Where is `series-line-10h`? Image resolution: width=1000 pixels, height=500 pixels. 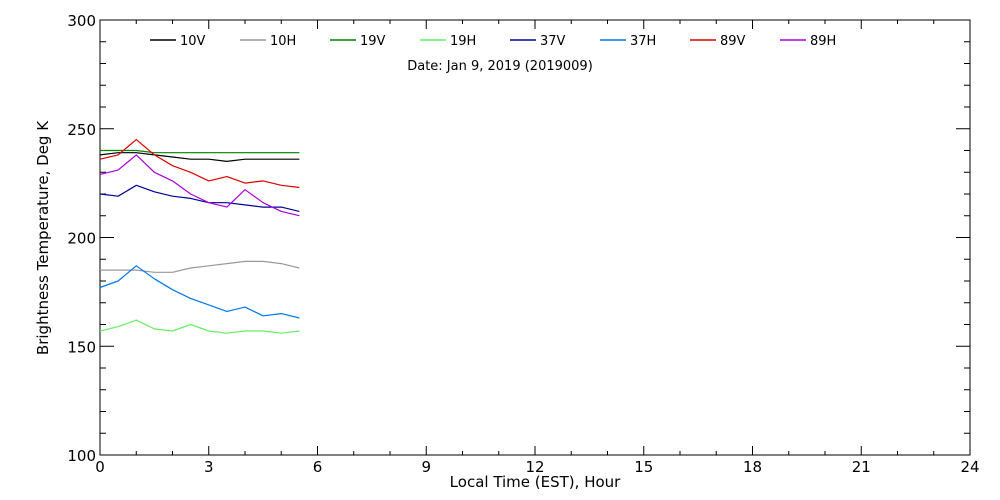
series-line-10h is located at coordinates (200, 266).